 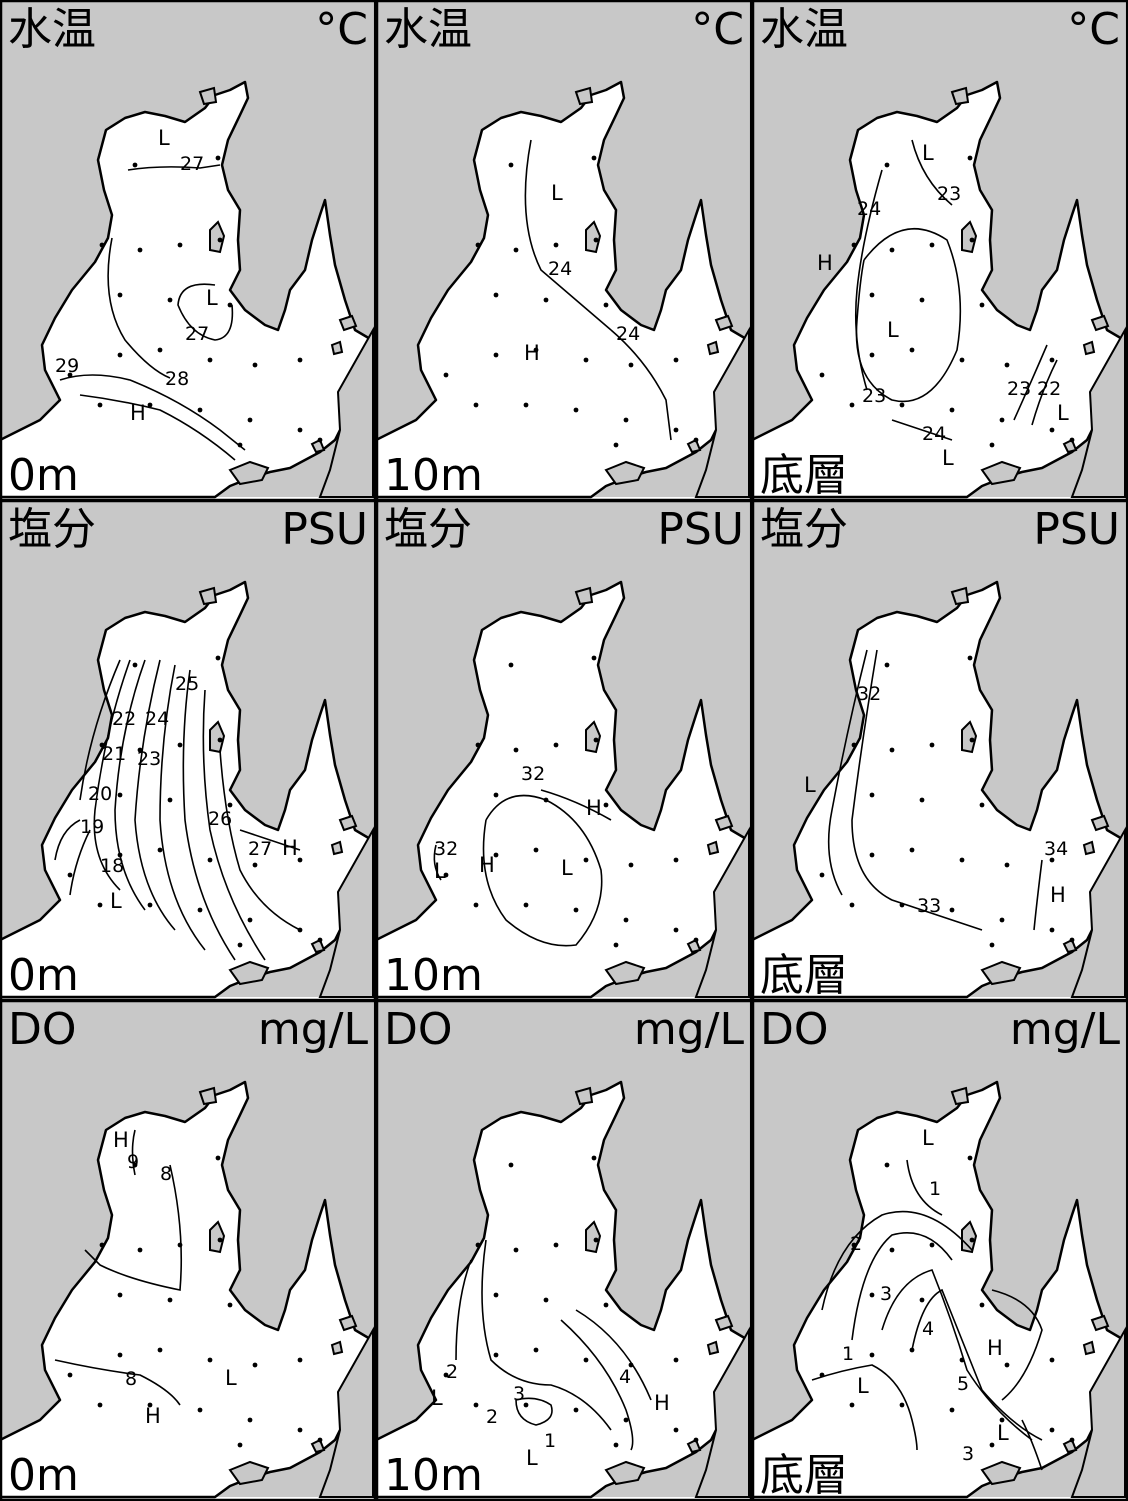 I want to click on contour-label: 22, so click(x=1049, y=389).